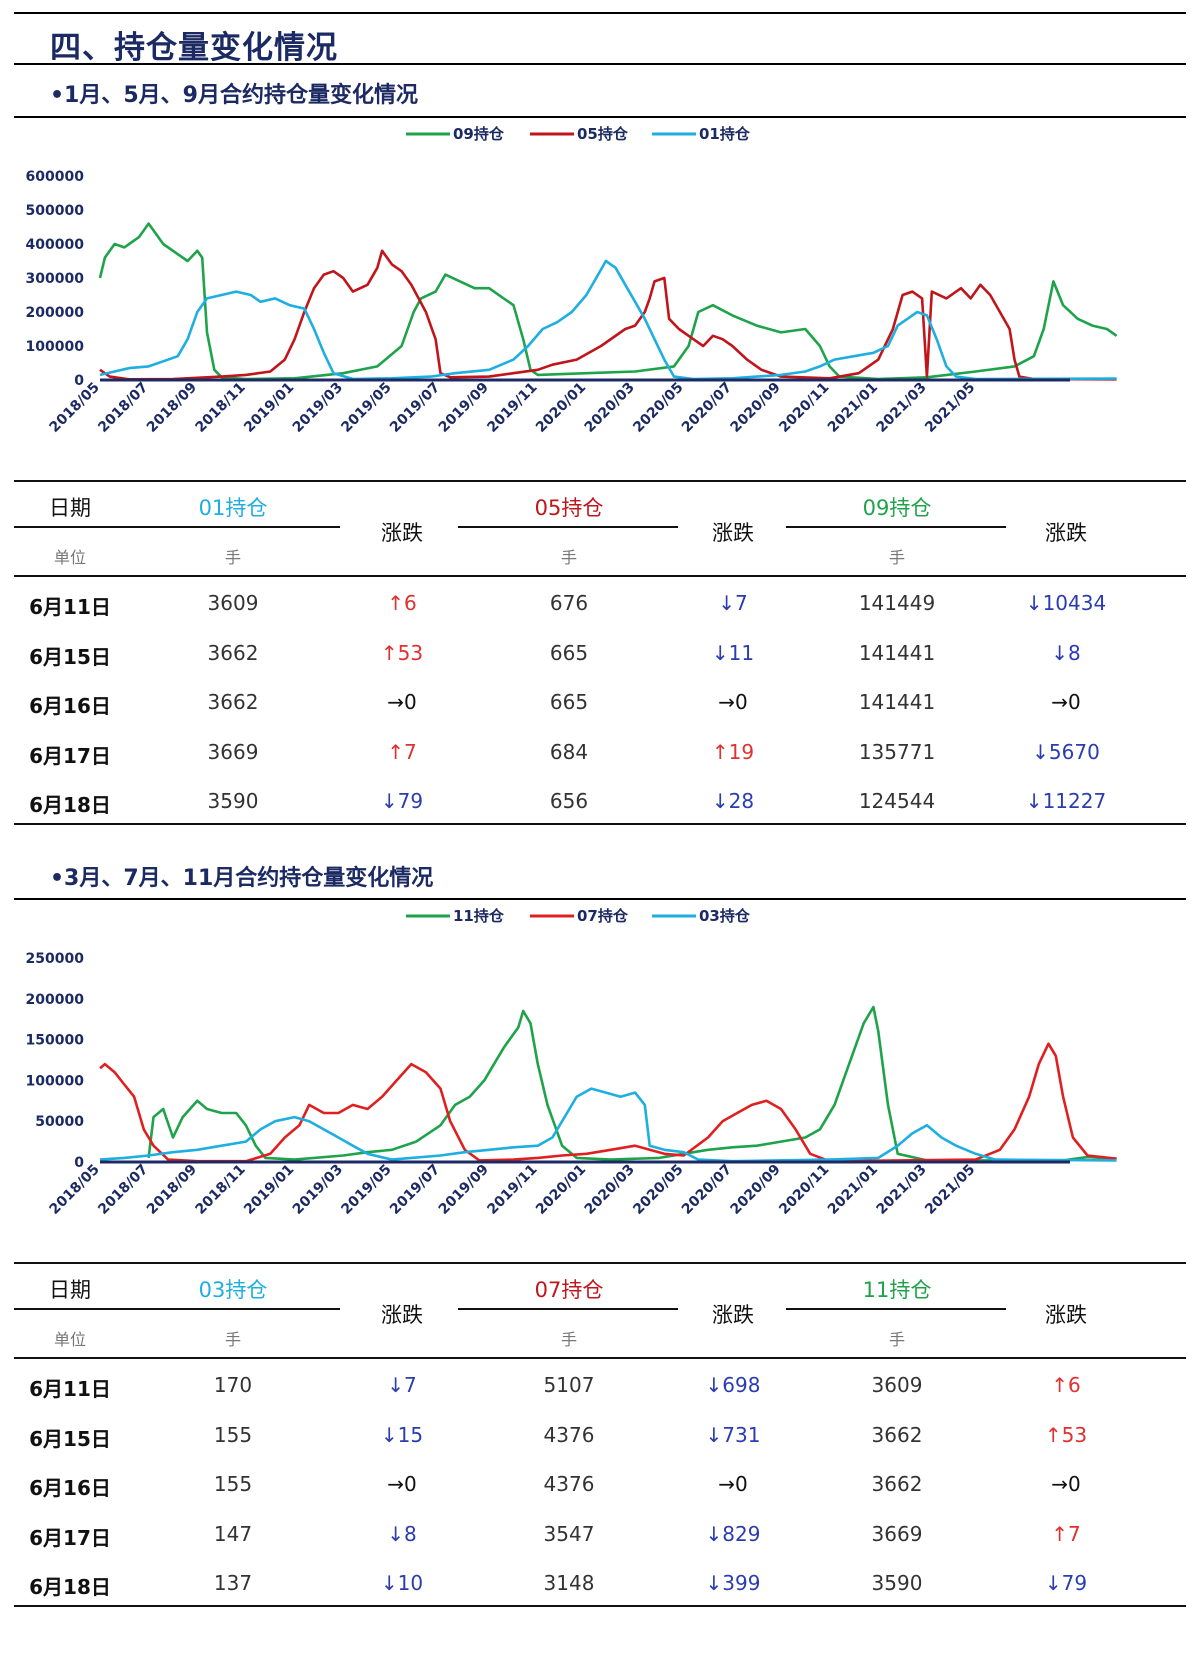 Image resolution: width=1200 pixels, height=1665 pixels. Describe the element at coordinates (897, 603) in the screenshot. I see `row-value: 141449` at that location.